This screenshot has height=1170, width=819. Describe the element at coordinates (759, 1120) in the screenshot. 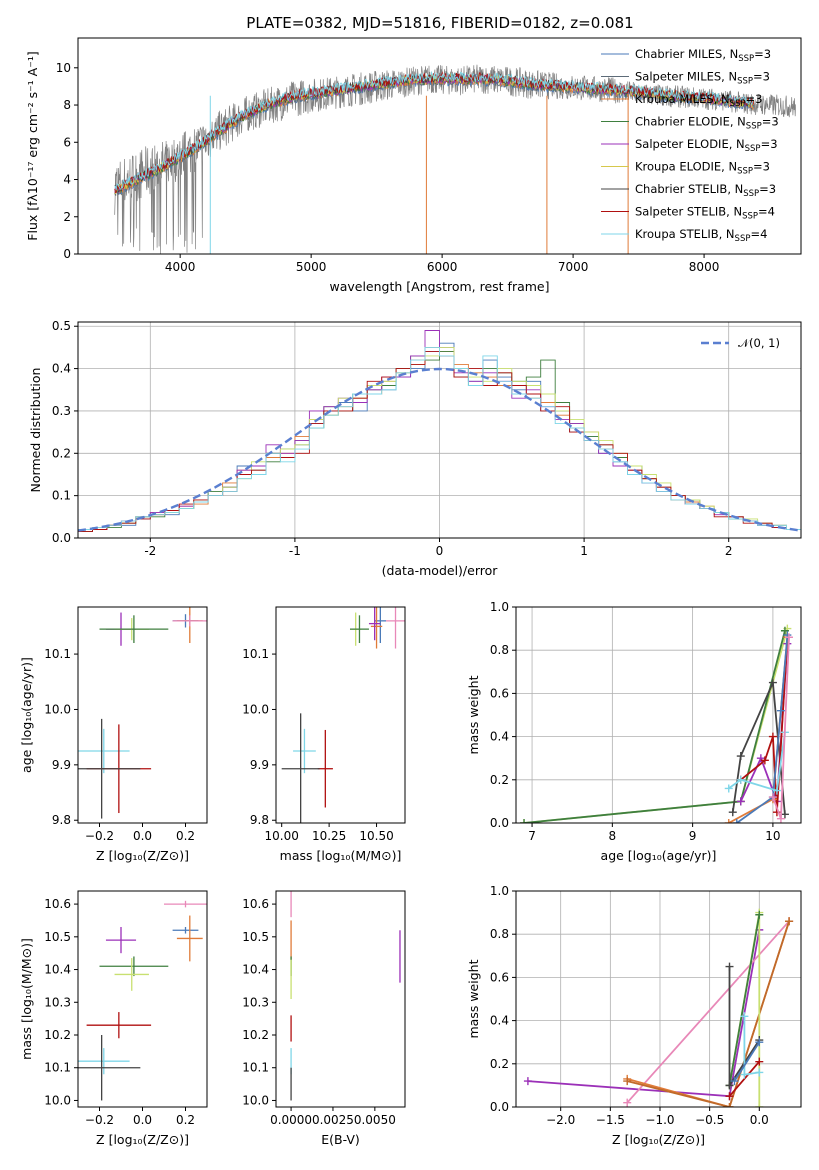

I see `x-tick-label: 0.0` at that location.